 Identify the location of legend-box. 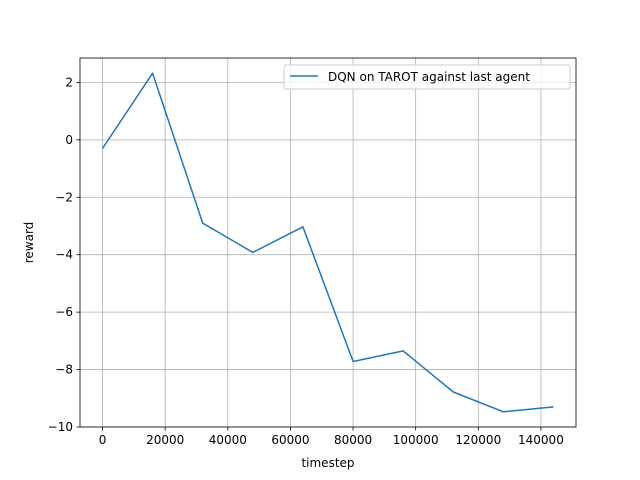
(427, 77).